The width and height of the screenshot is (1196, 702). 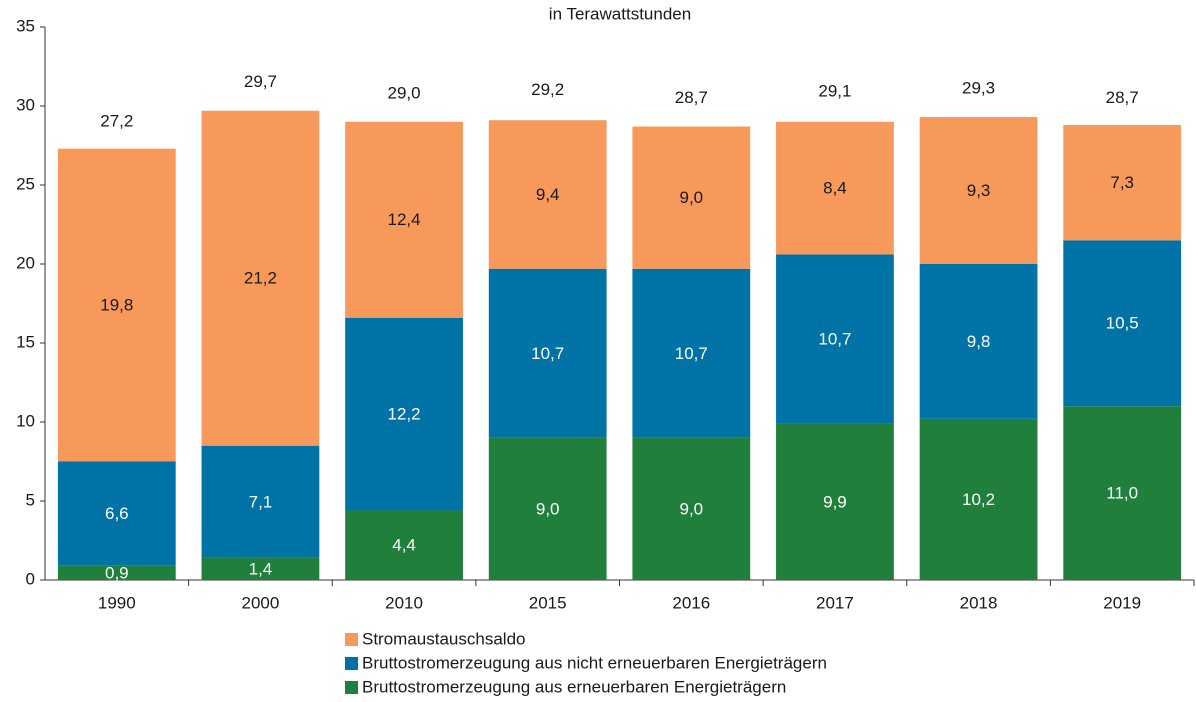 What do you see at coordinates (25, 104) in the screenshot?
I see `y-tick-label: 30` at bounding box center [25, 104].